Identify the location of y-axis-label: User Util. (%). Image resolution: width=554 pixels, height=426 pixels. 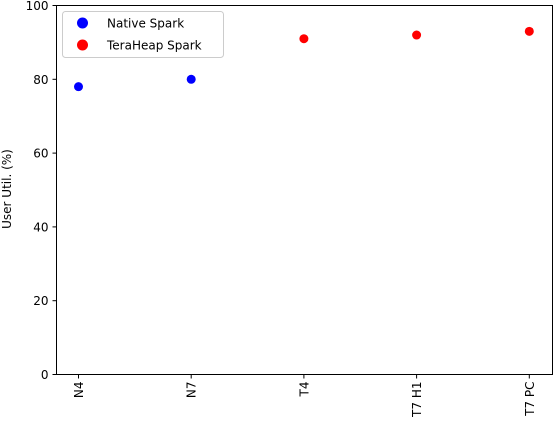
(7, 189).